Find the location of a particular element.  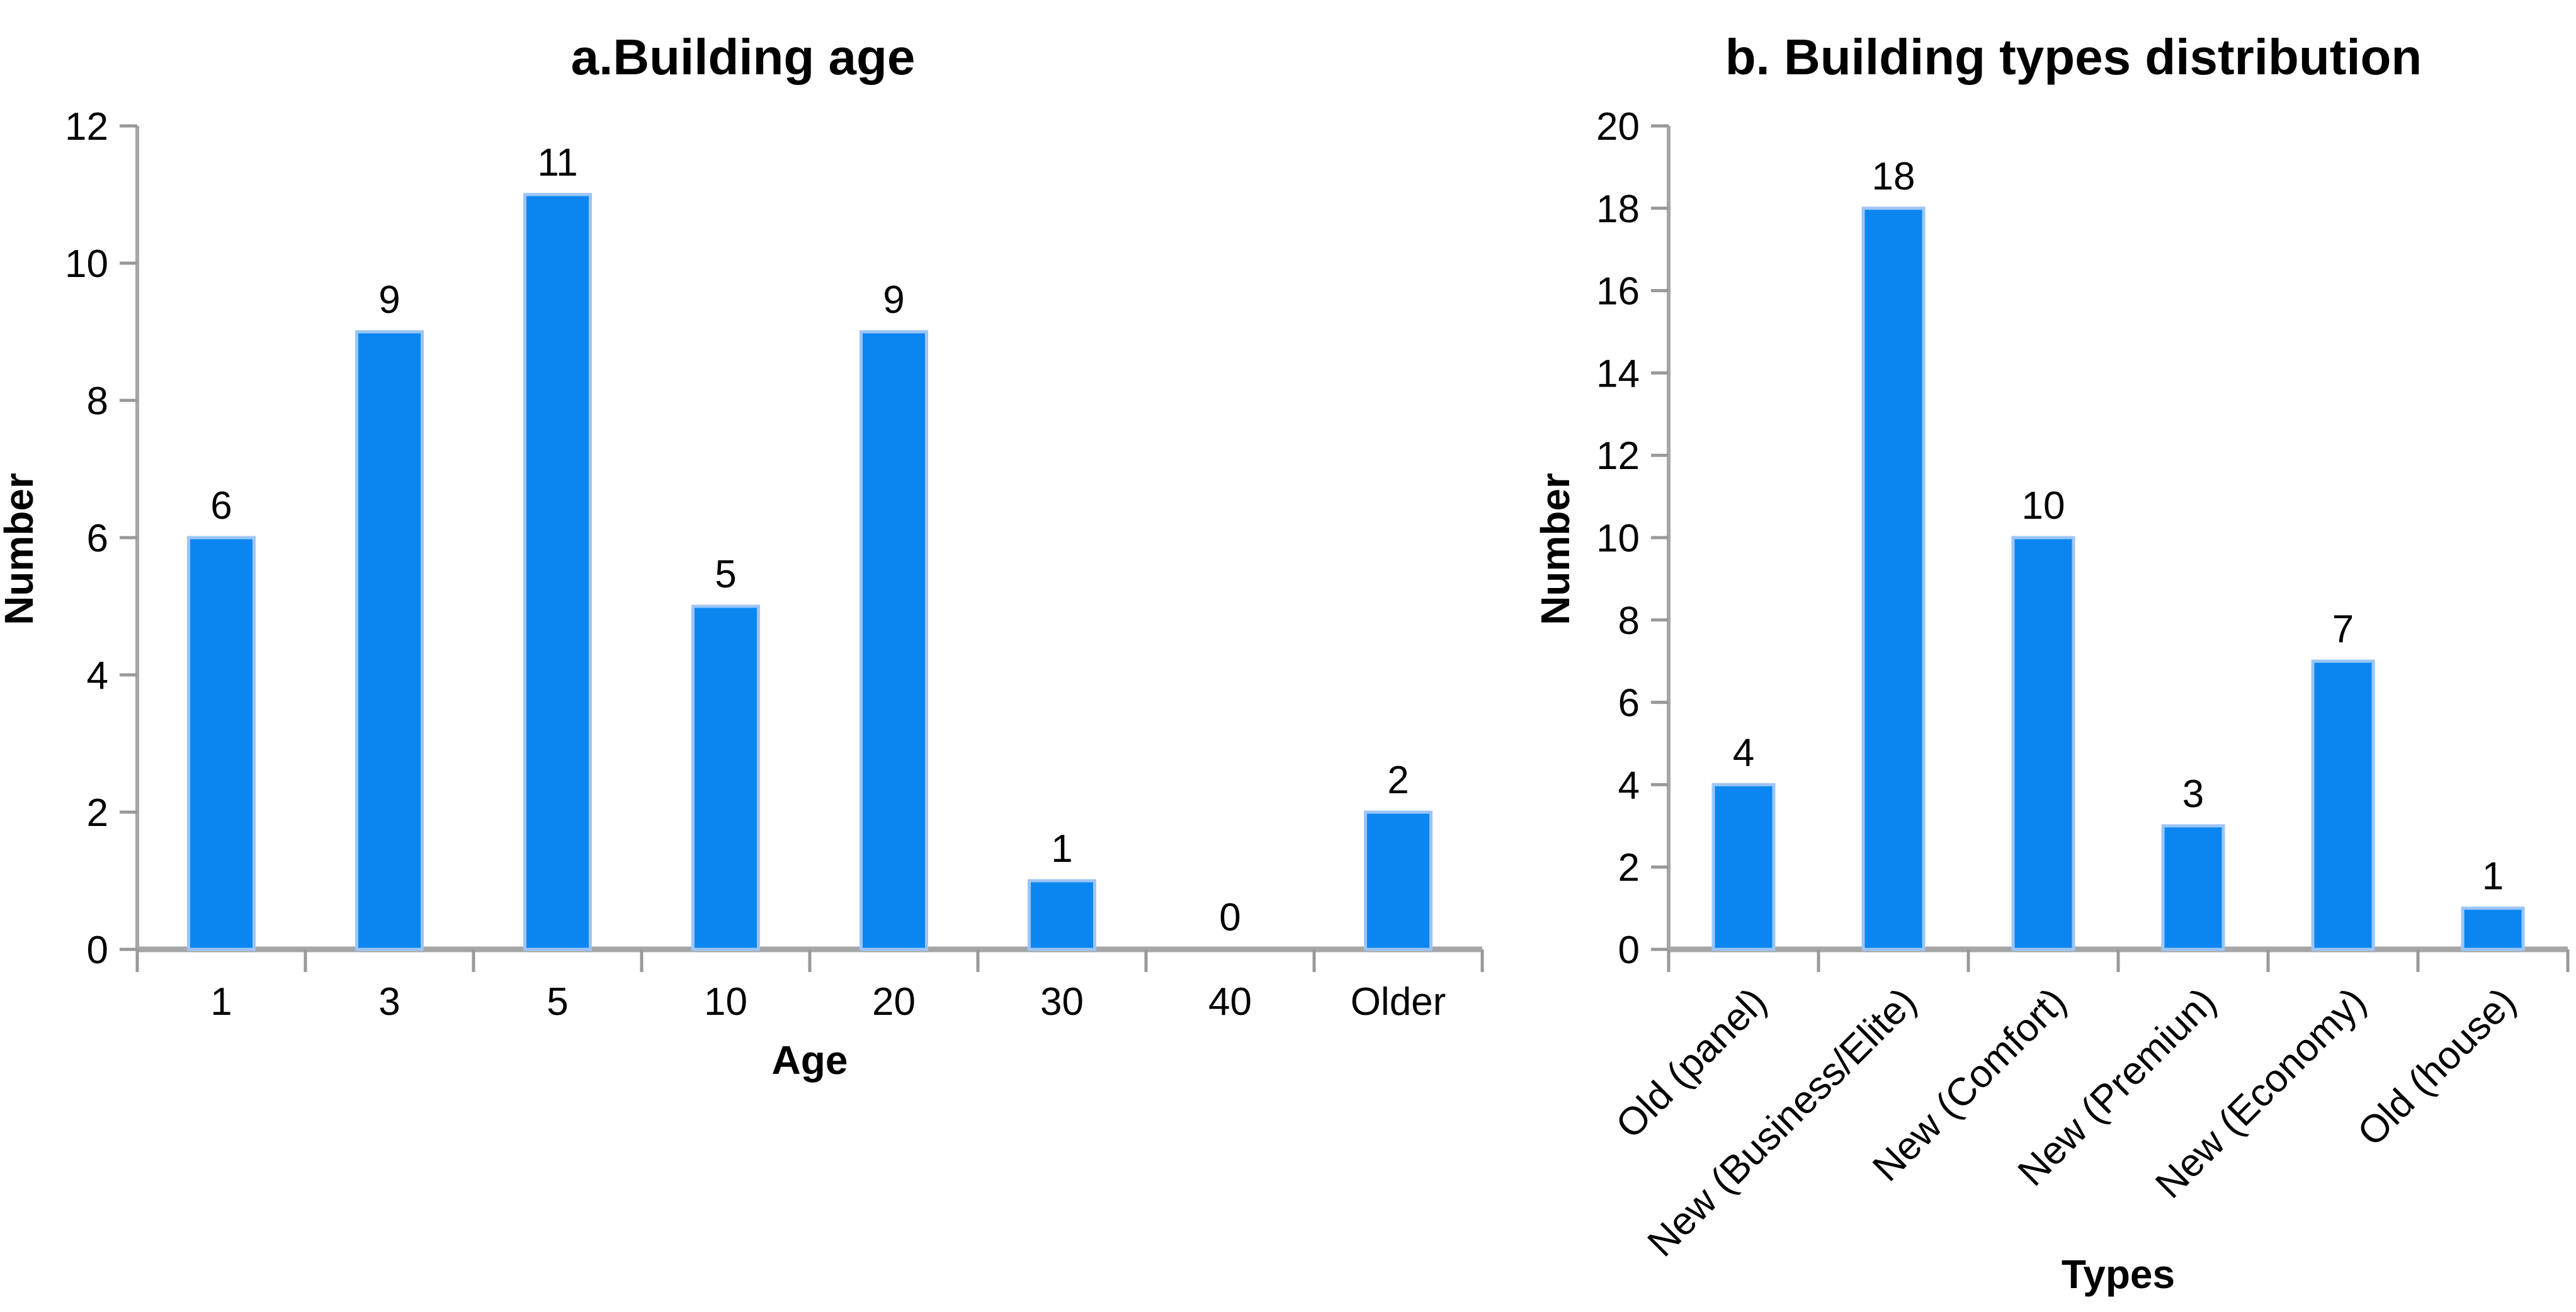

bar-value-label: 7 is located at coordinates (2343, 630).